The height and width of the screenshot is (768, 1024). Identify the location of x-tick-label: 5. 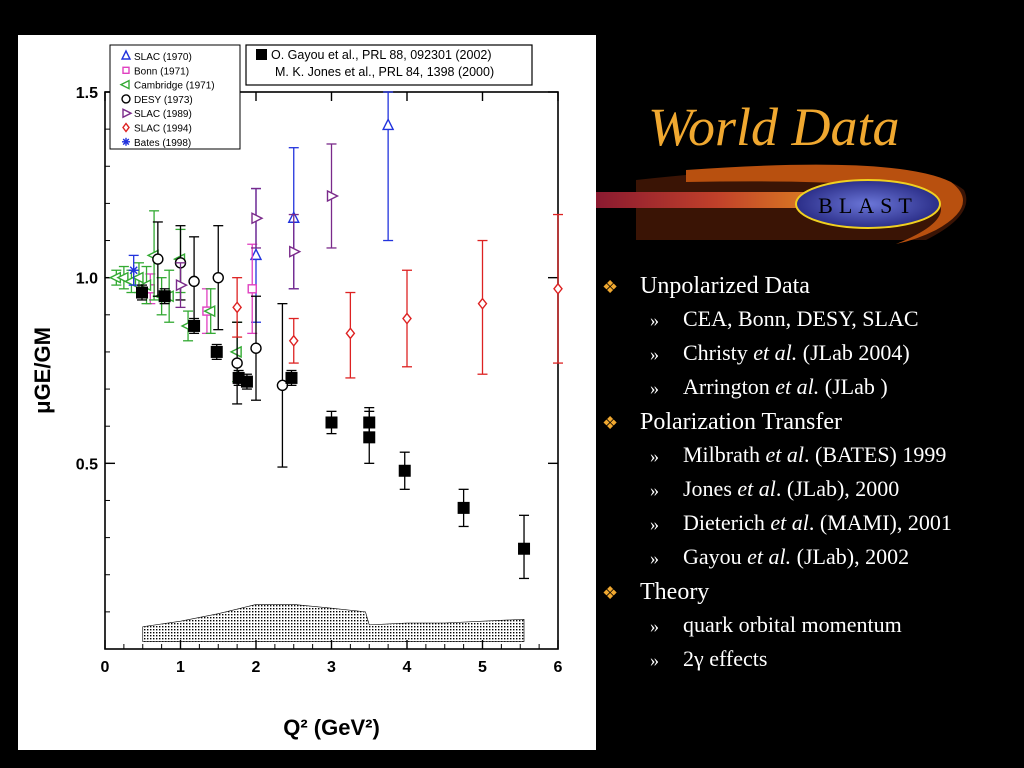
(482, 667).